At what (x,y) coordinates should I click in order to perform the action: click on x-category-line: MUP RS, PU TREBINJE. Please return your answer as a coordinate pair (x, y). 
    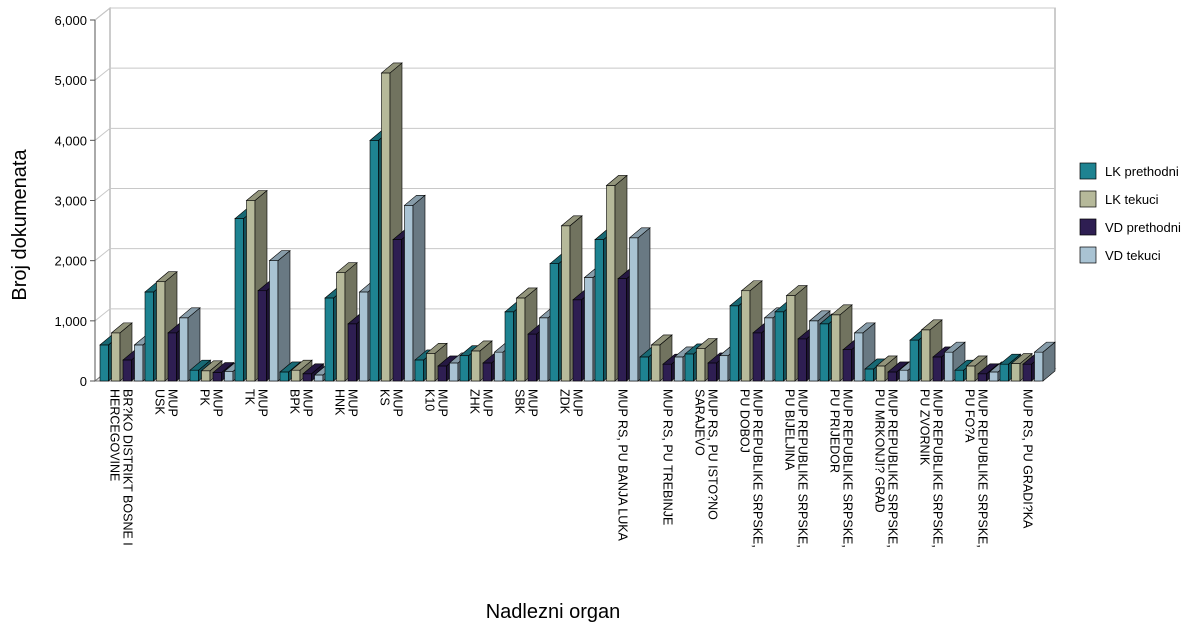
    Looking at the image, I should click on (668, 457).